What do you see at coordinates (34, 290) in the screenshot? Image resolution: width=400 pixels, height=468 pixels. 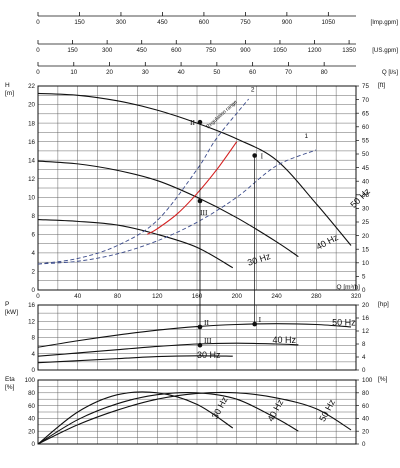 I see `y-tick-label: 0` at bounding box center [34, 290].